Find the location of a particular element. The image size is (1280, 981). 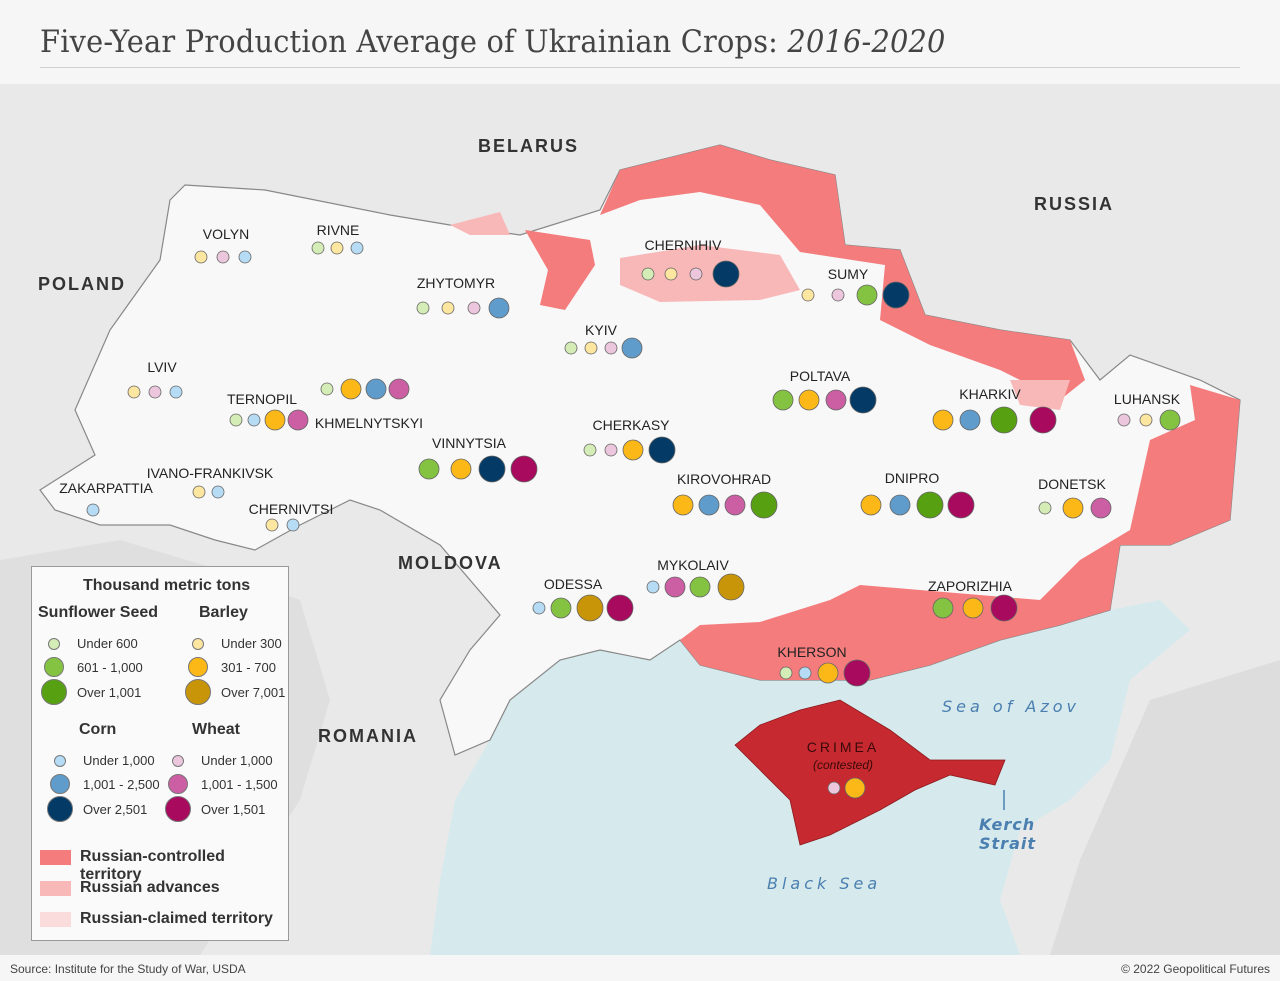

region-label: MYKOLAIV is located at coordinates (693, 565).